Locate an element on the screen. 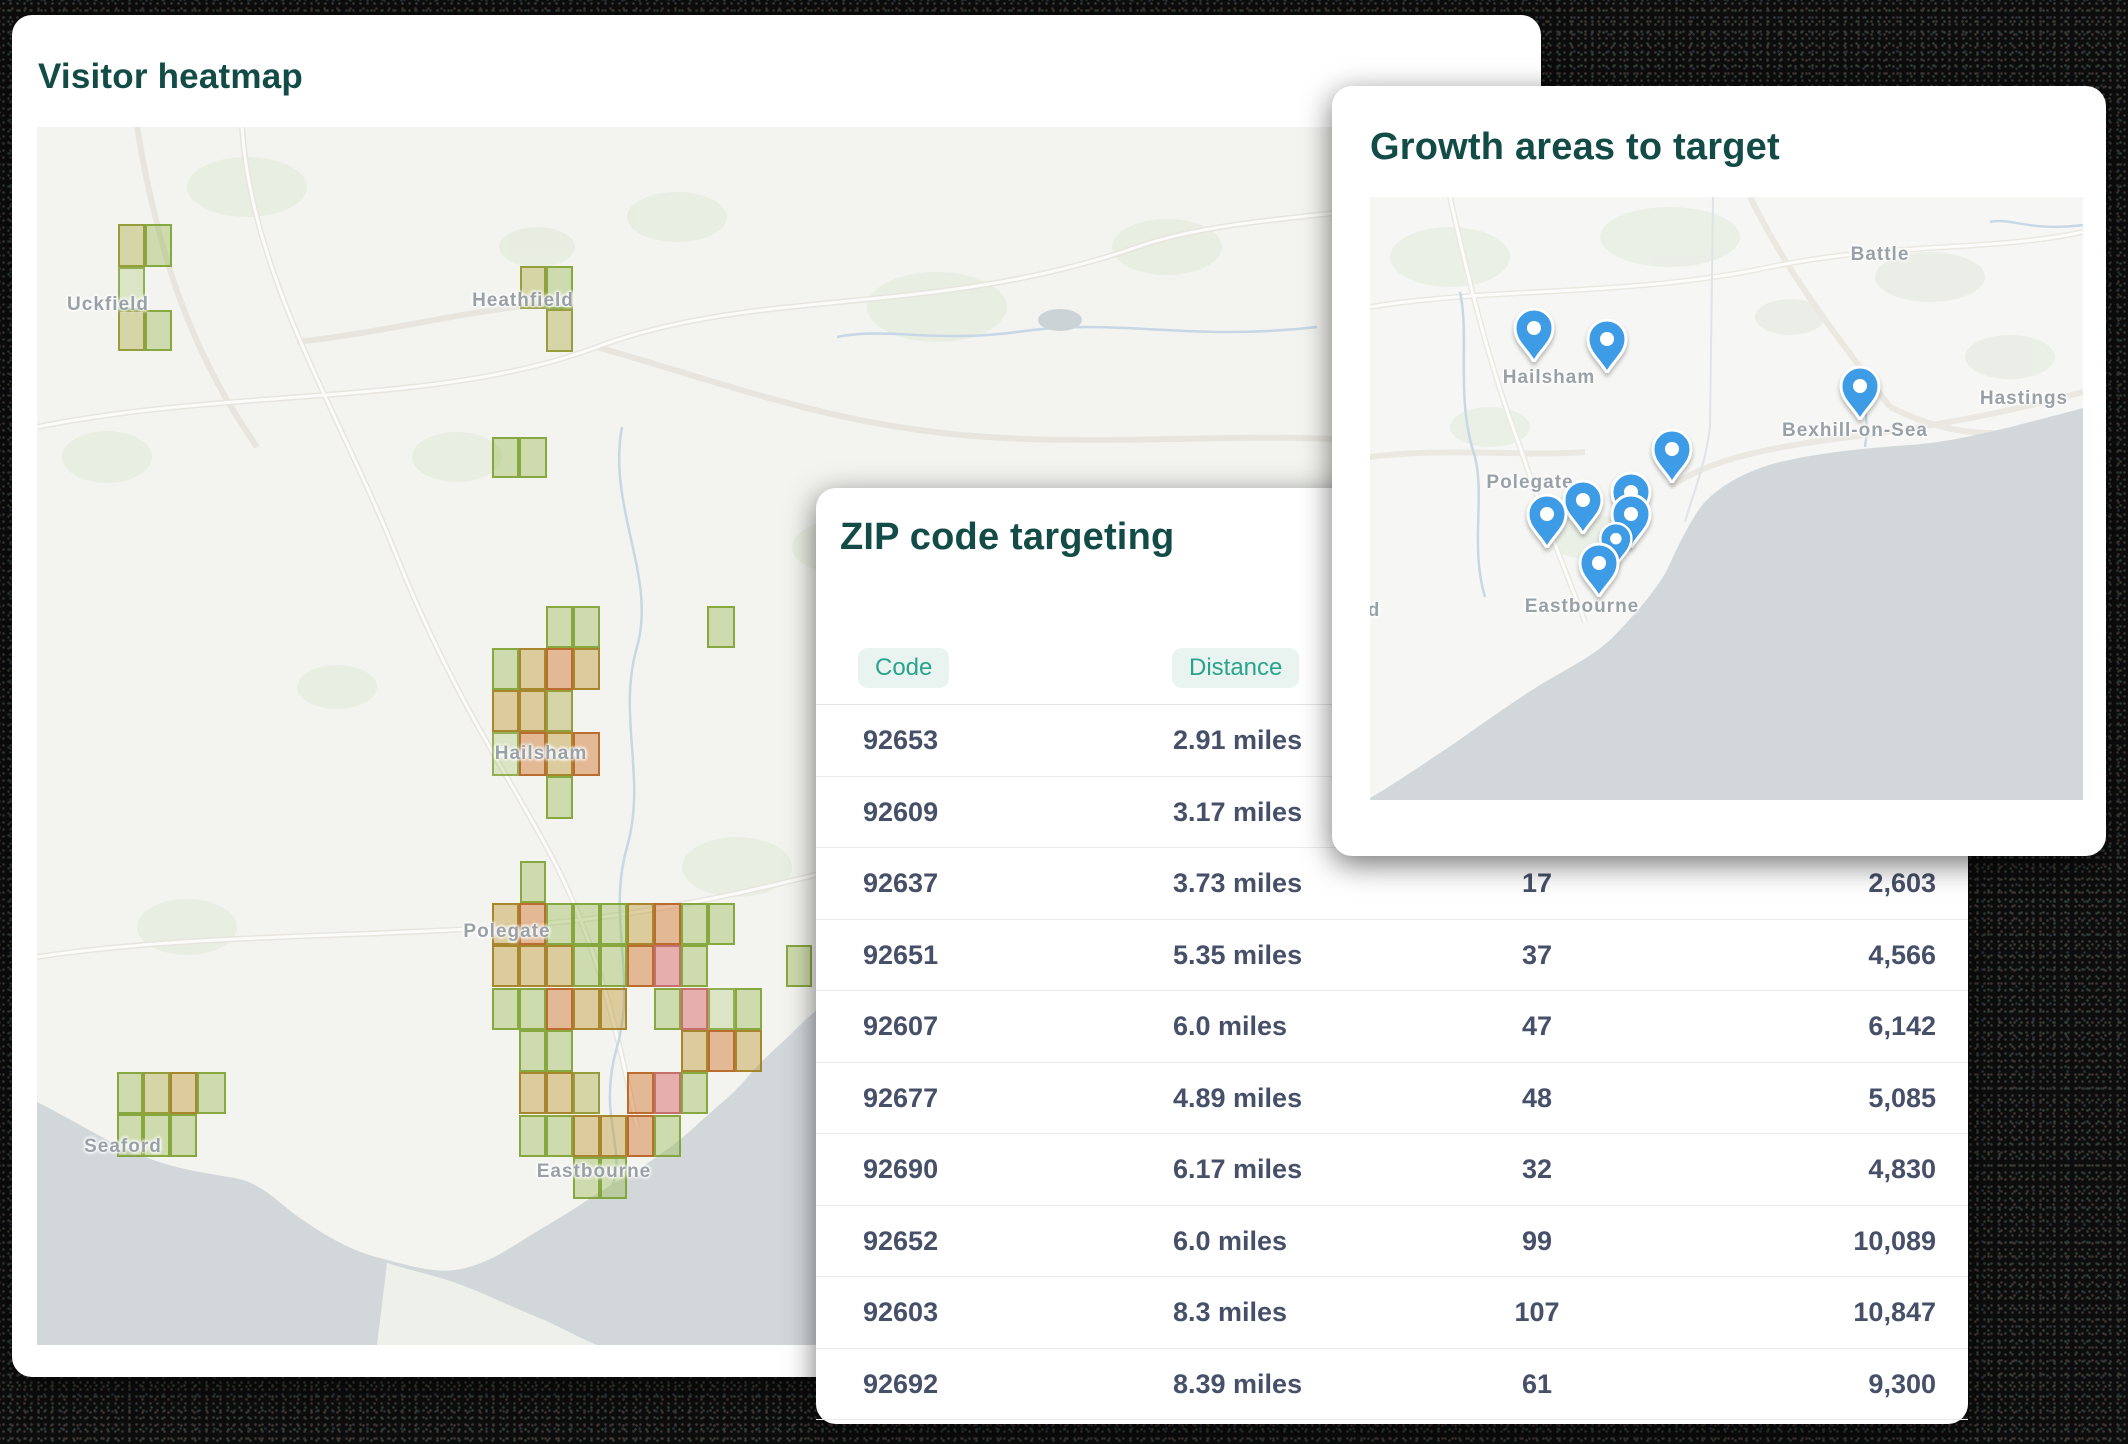 The height and width of the screenshot is (1444, 2128). distance-cell: 6.0 miles is located at coordinates (1230, 1026).